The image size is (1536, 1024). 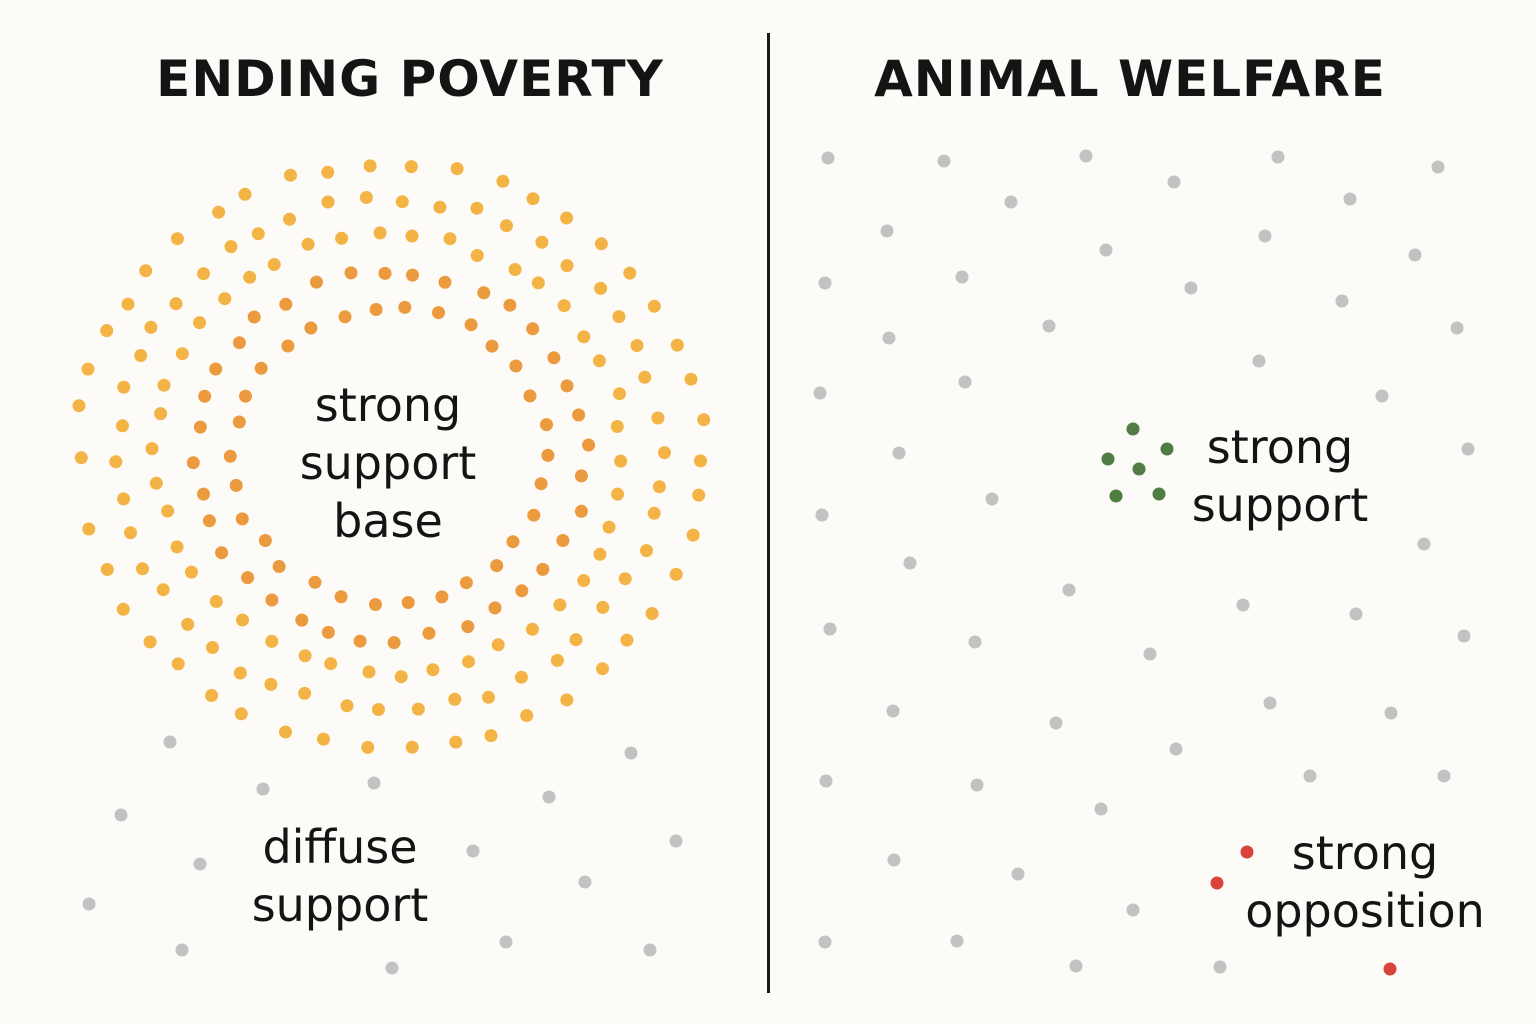 I want to click on label-line: strong, so click(x=388, y=405).